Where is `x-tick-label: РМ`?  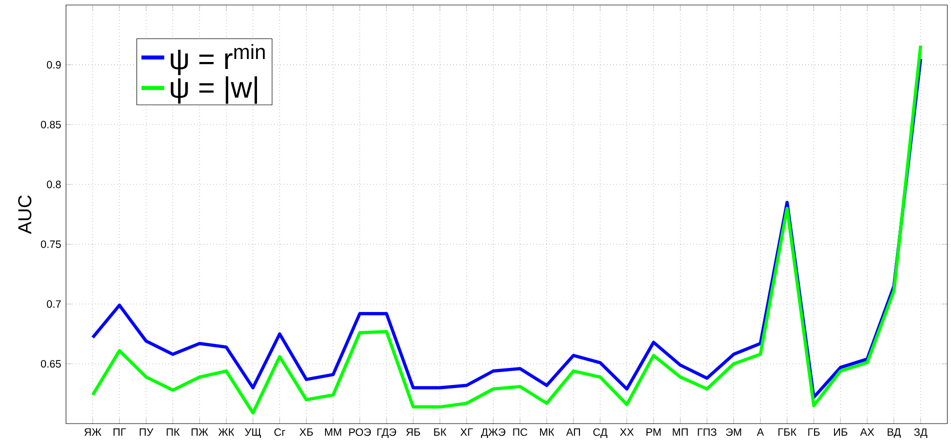 x-tick-label: РМ is located at coordinates (653, 432).